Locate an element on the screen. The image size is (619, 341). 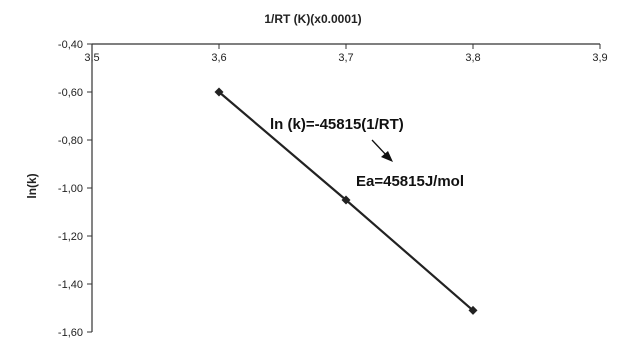
y-axis-title: ln(k) is located at coordinates (32, 185).